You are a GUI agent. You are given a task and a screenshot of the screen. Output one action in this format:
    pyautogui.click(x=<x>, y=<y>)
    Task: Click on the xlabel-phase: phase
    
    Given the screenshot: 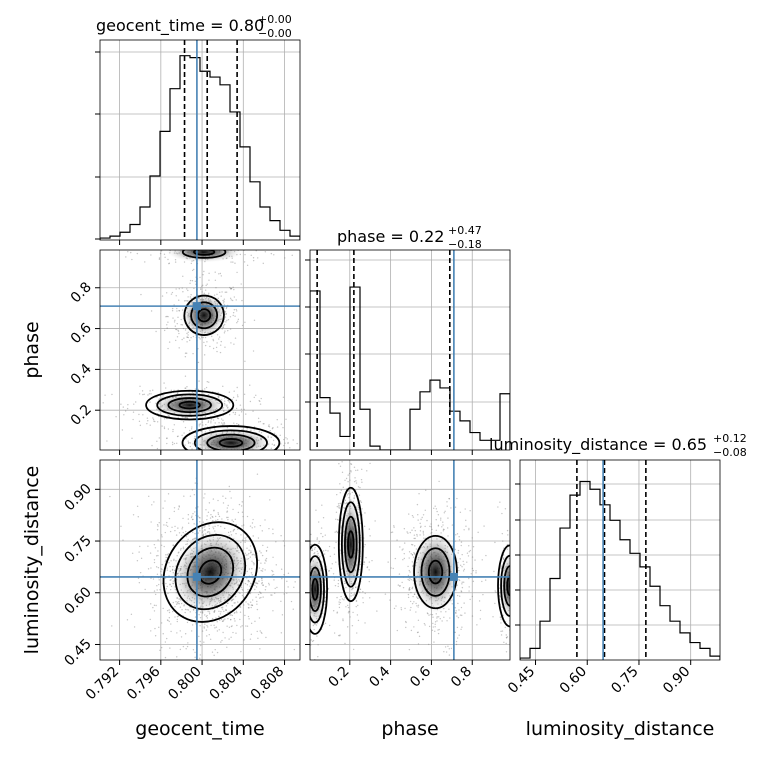 What is the action you would take?
    pyautogui.click(x=409, y=729)
    